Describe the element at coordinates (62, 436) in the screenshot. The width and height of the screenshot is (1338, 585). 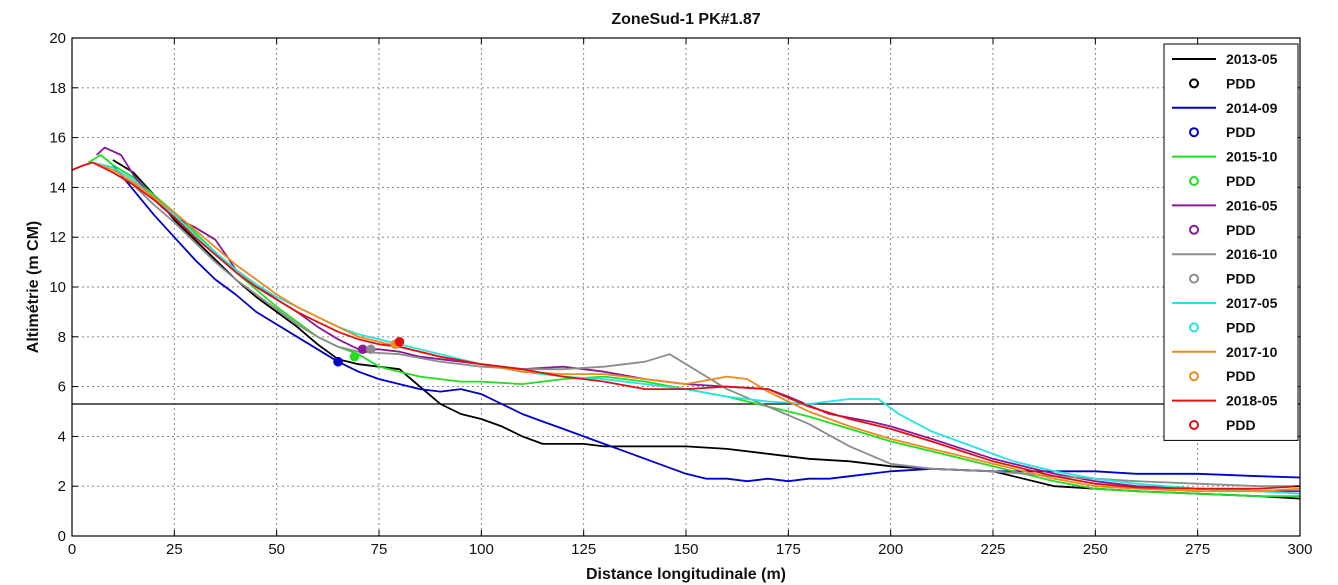
I see `y-tick-label: 4` at that location.